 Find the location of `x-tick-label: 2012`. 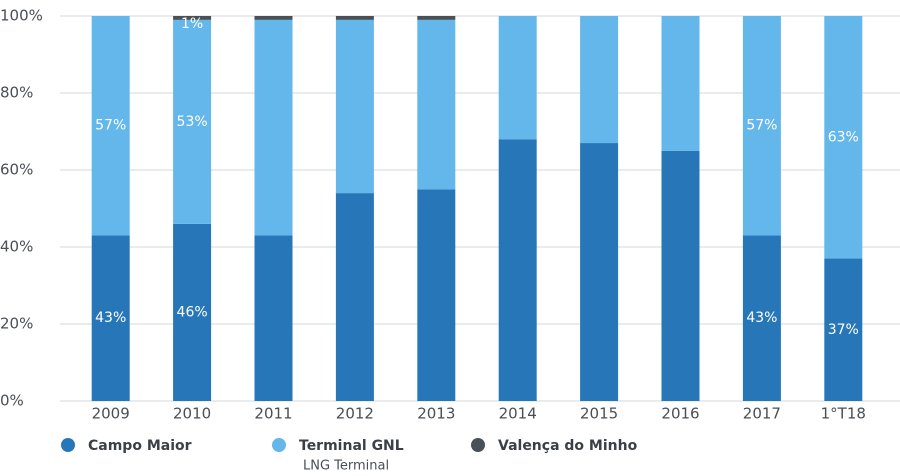

x-tick-label: 2012 is located at coordinates (355, 414).